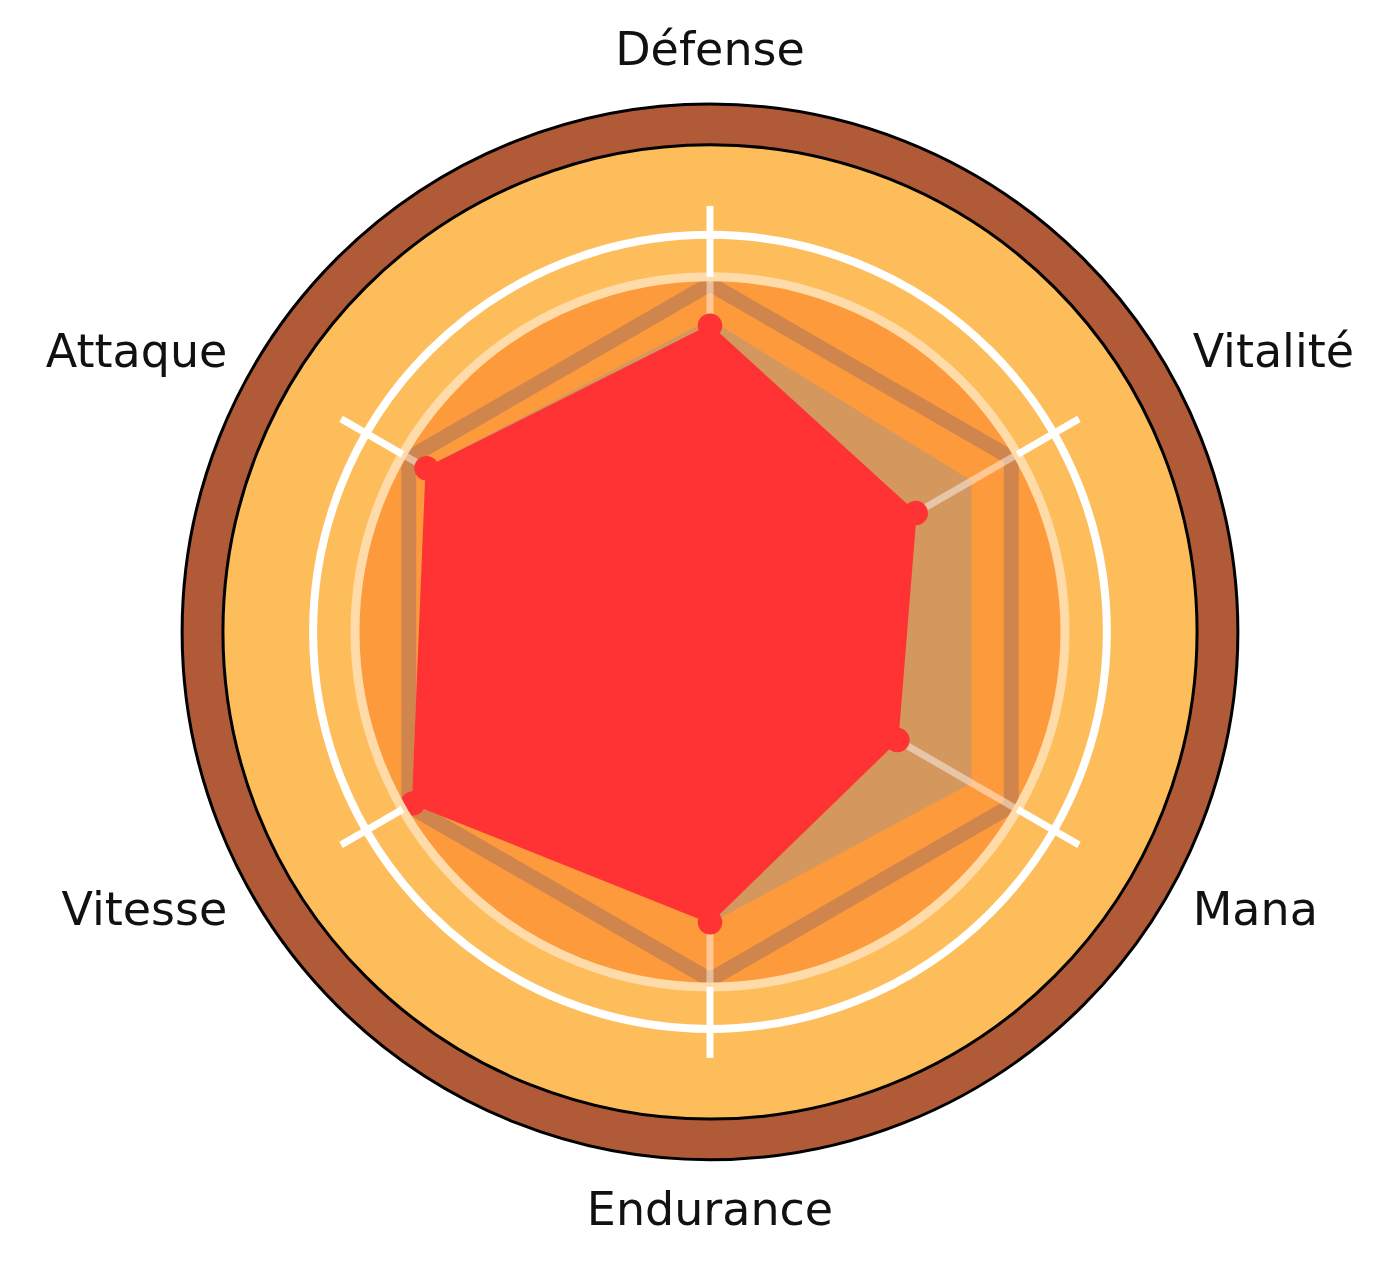 Image resolution: width=1398 pixels, height=1263 pixels. I want to click on spoke-label: Attaque, so click(136, 351).